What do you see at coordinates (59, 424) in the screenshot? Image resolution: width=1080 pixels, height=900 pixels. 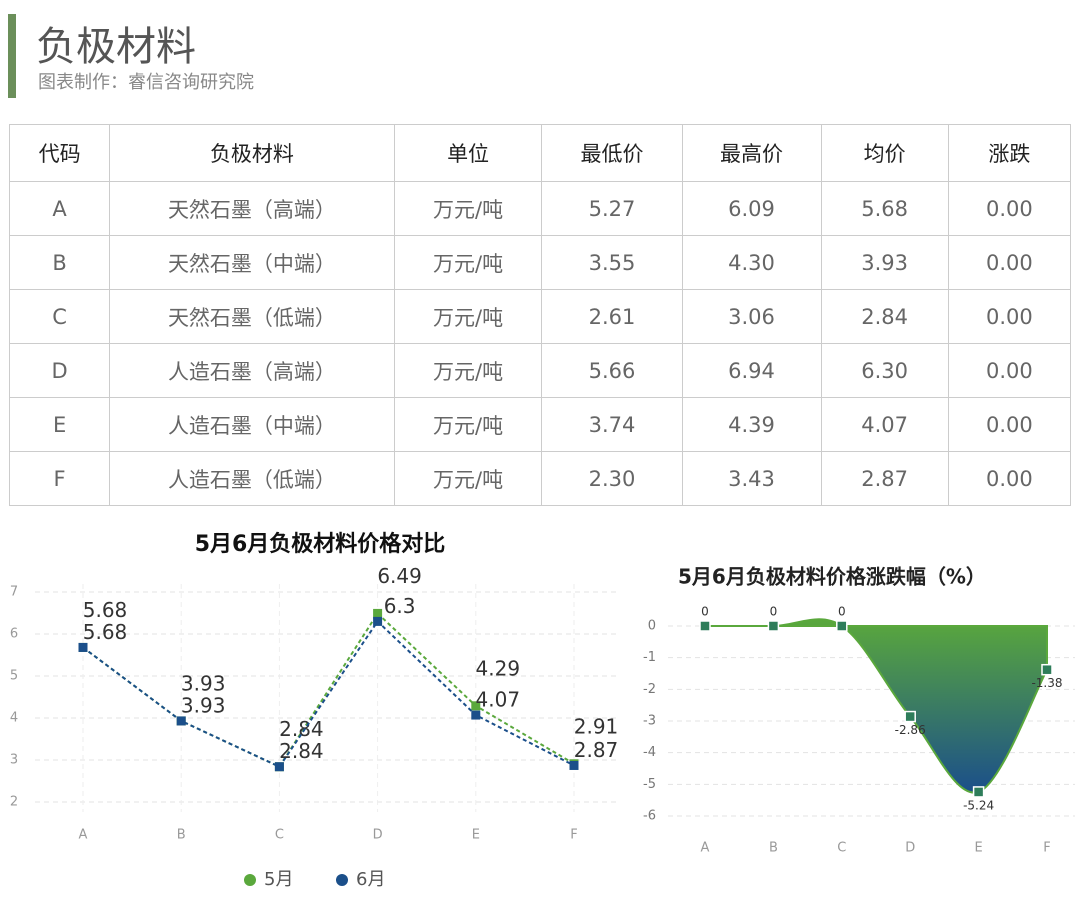 I see `table-cell: E` at bounding box center [59, 424].